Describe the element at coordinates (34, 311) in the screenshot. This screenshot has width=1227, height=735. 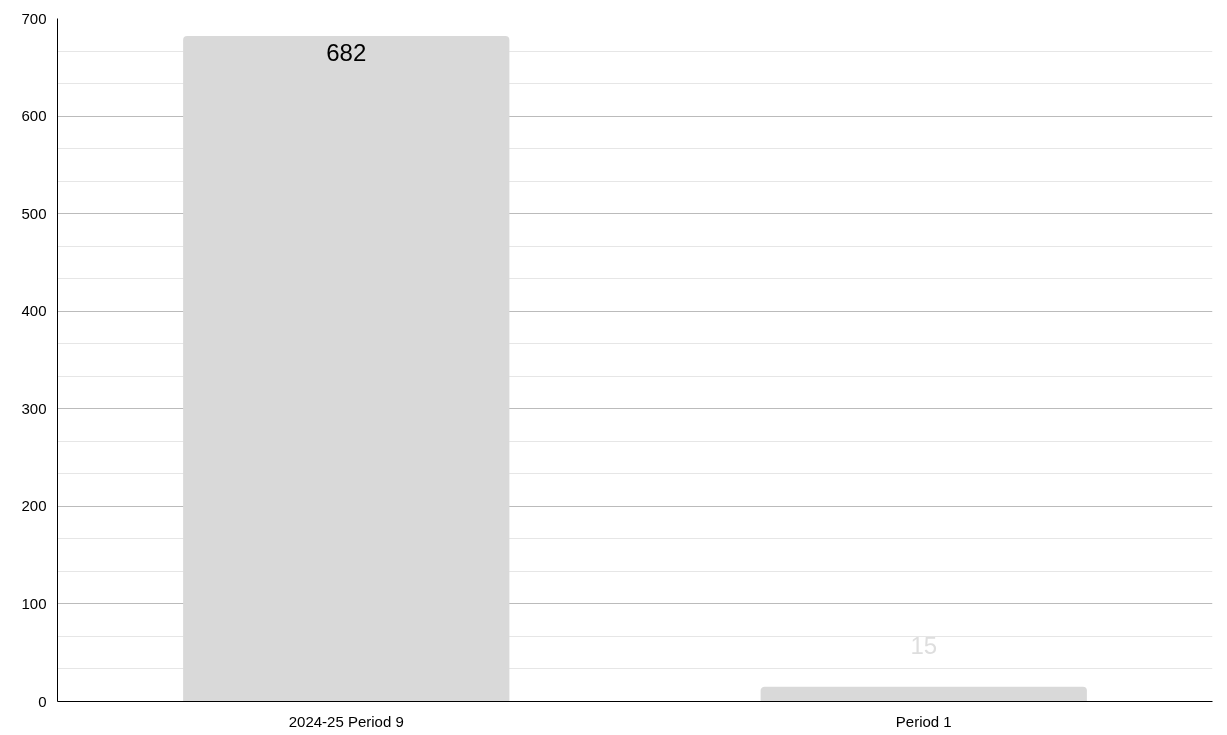
I see `y-tick-label: 400` at that location.